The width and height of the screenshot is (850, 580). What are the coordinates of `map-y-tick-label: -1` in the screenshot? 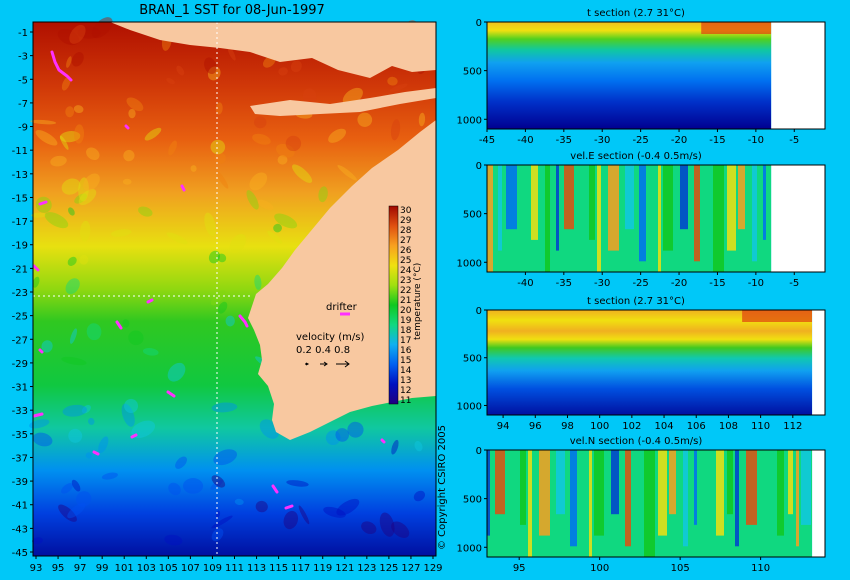 It's located at (23, 33).